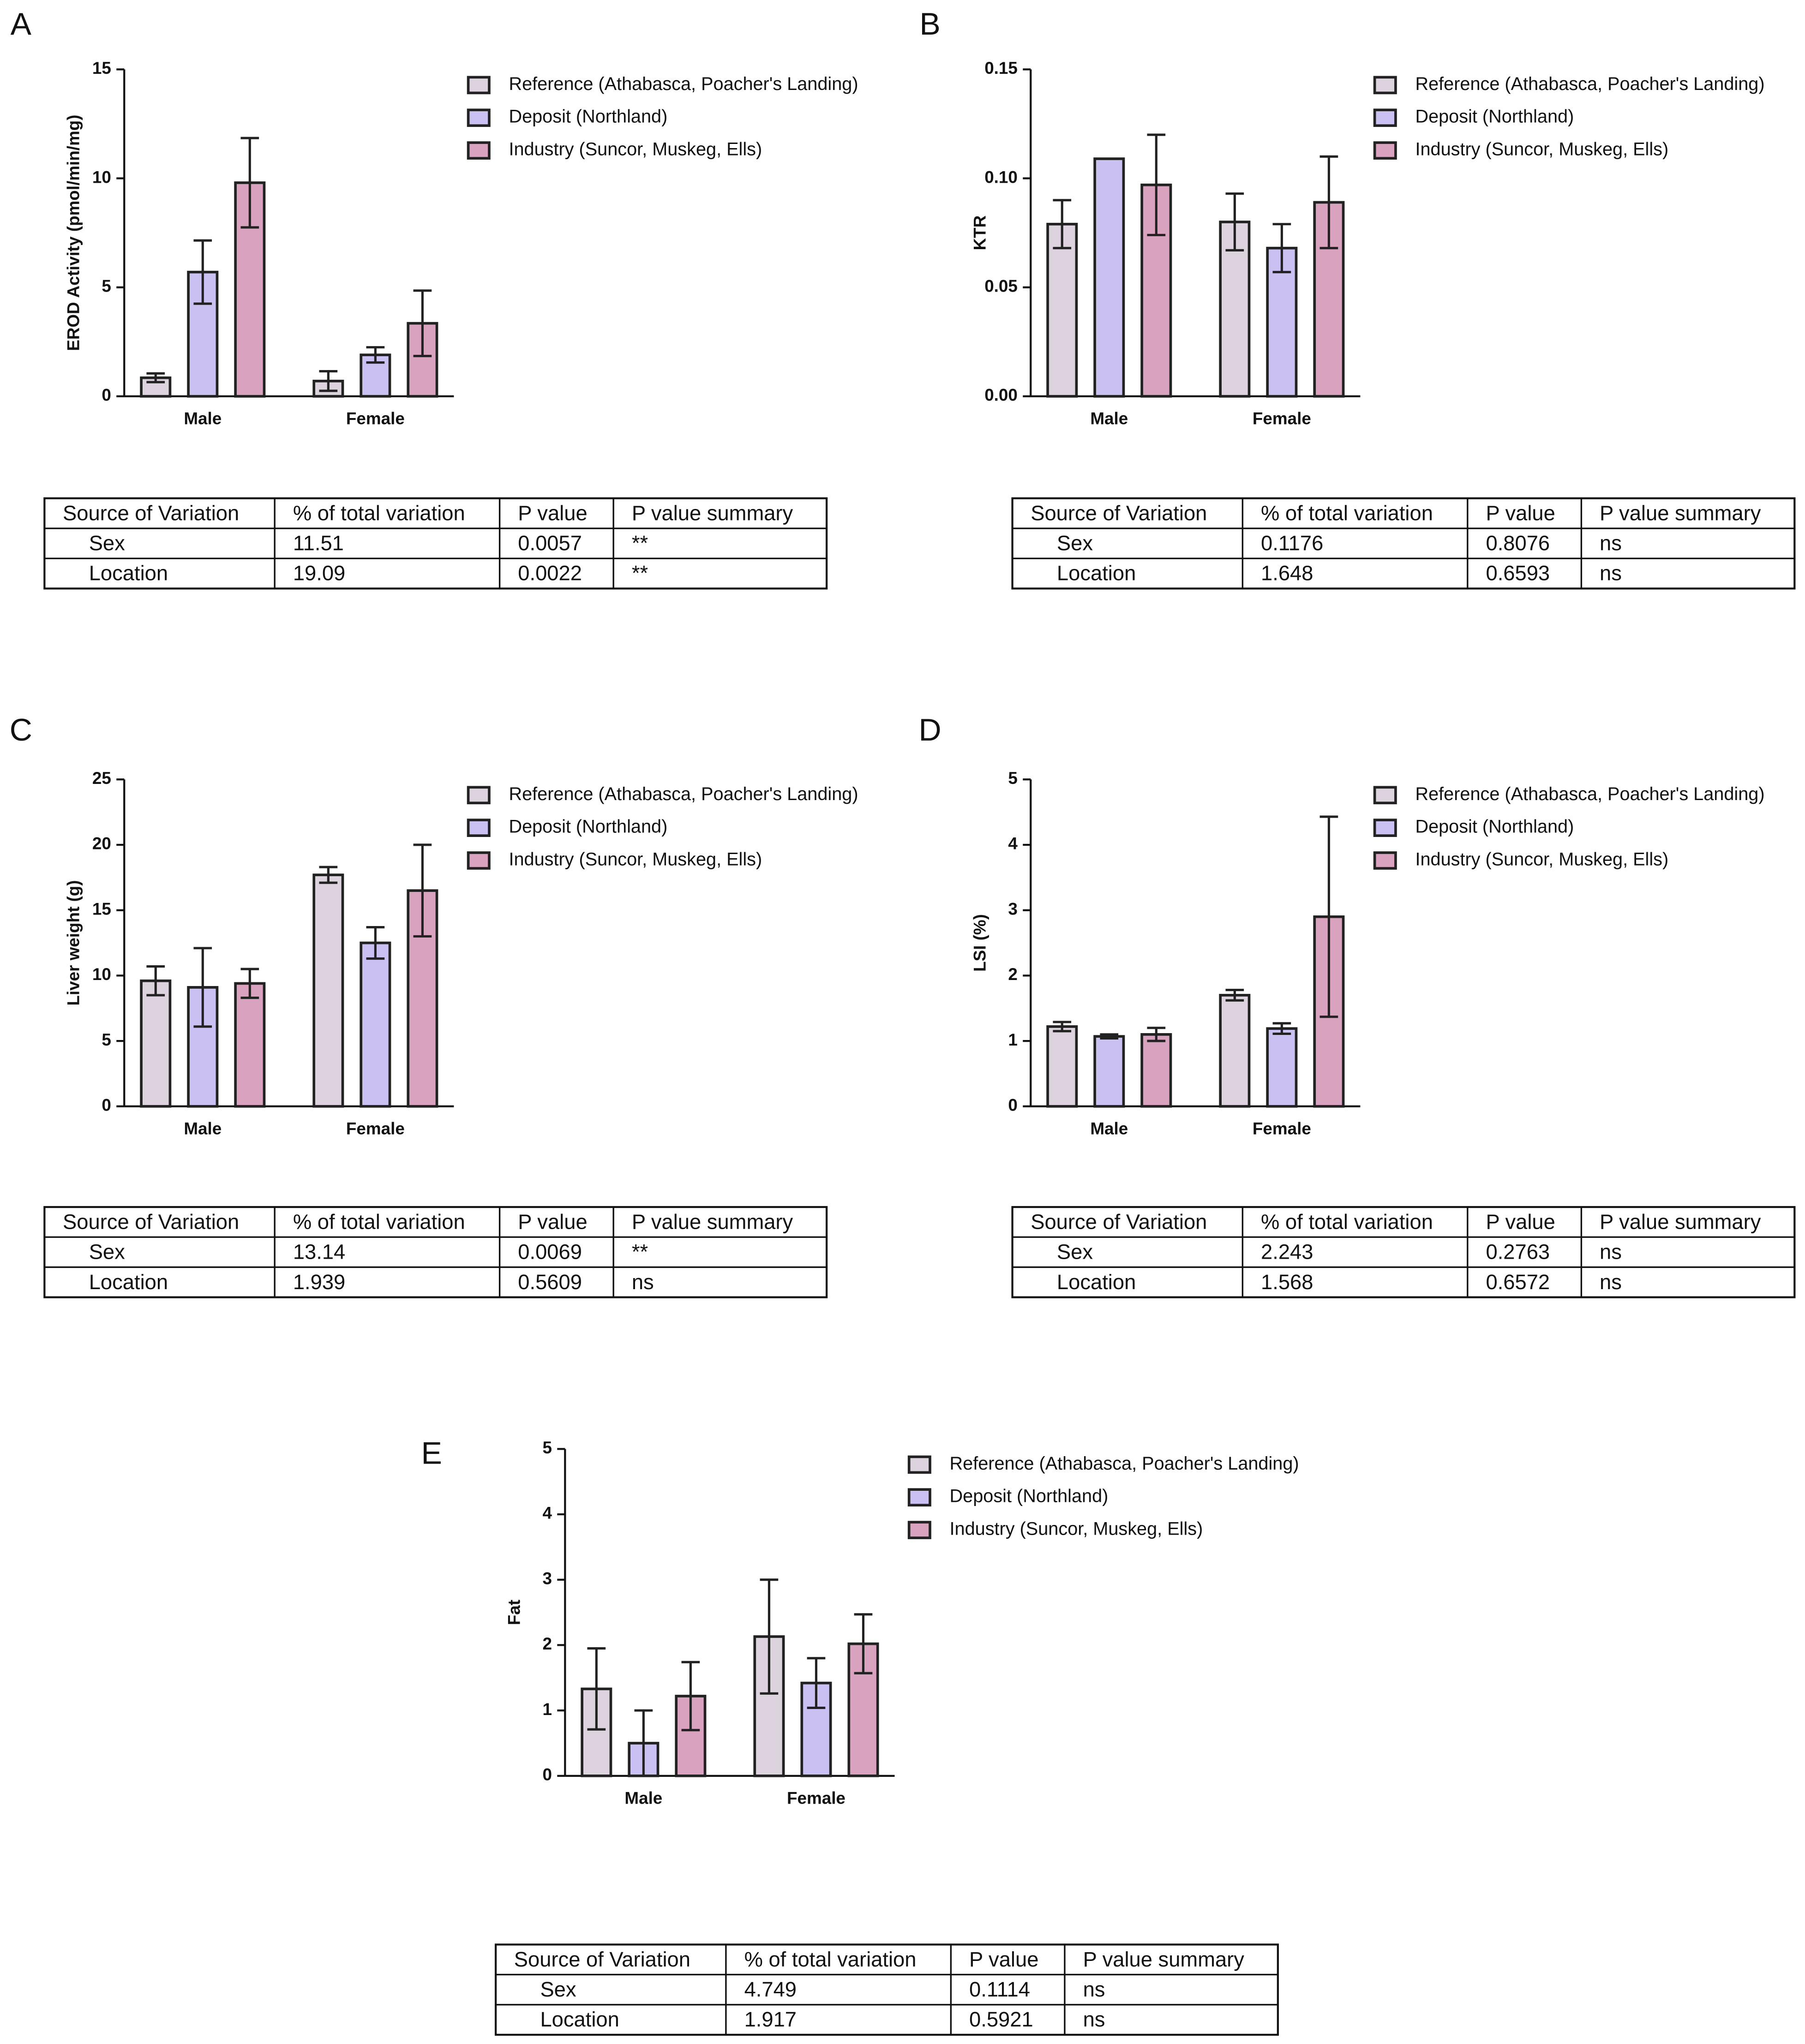  I want to click on table-cell: 0.6593, so click(1518, 573).